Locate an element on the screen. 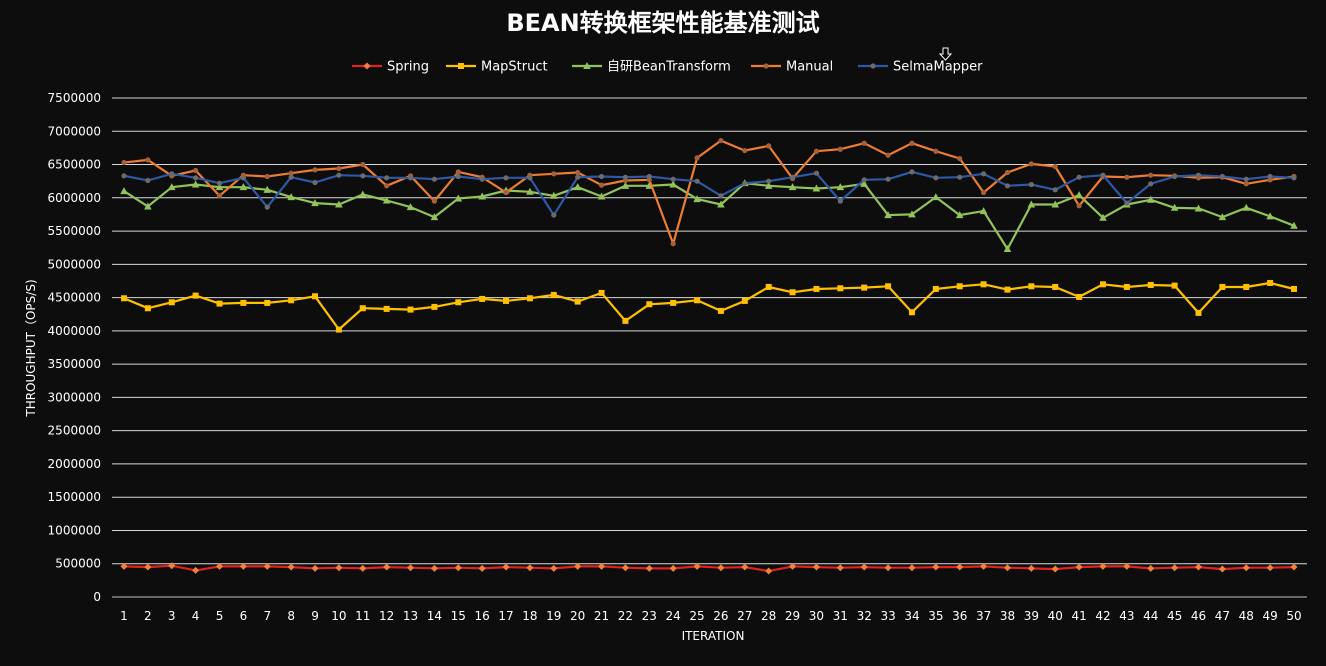  x-tick-label: 29 is located at coordinates (792, 616).